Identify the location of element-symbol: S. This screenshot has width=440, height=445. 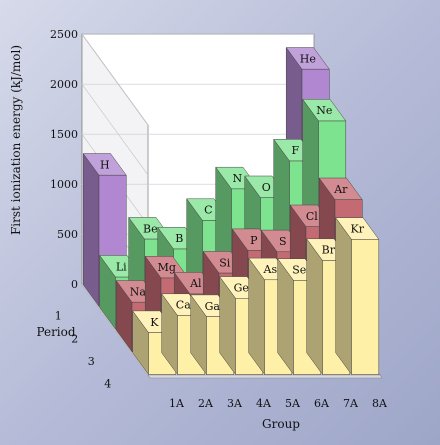
(283, 241).